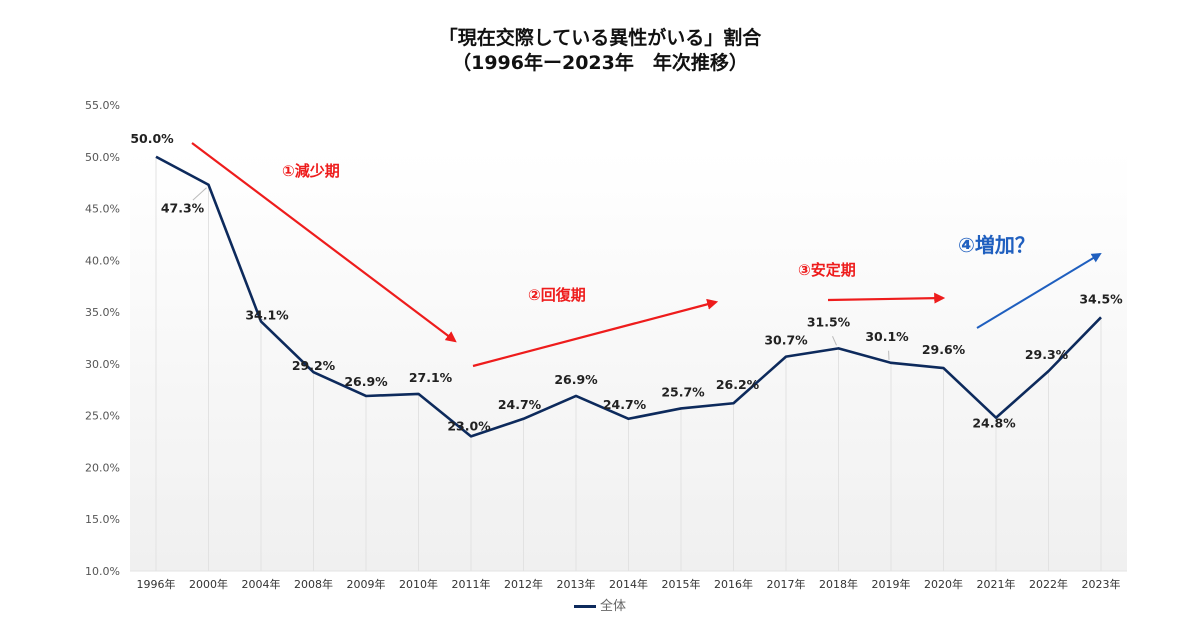 Image resolution: width=1200 pixels, height=630 pixels. What do you see at coordinates (600, 51) in the screenshot?
I see `chart-title: 「現在交際している異性がいる」割合 （1996年ー2023年 年次推移）` at bounding box center [600, 51].